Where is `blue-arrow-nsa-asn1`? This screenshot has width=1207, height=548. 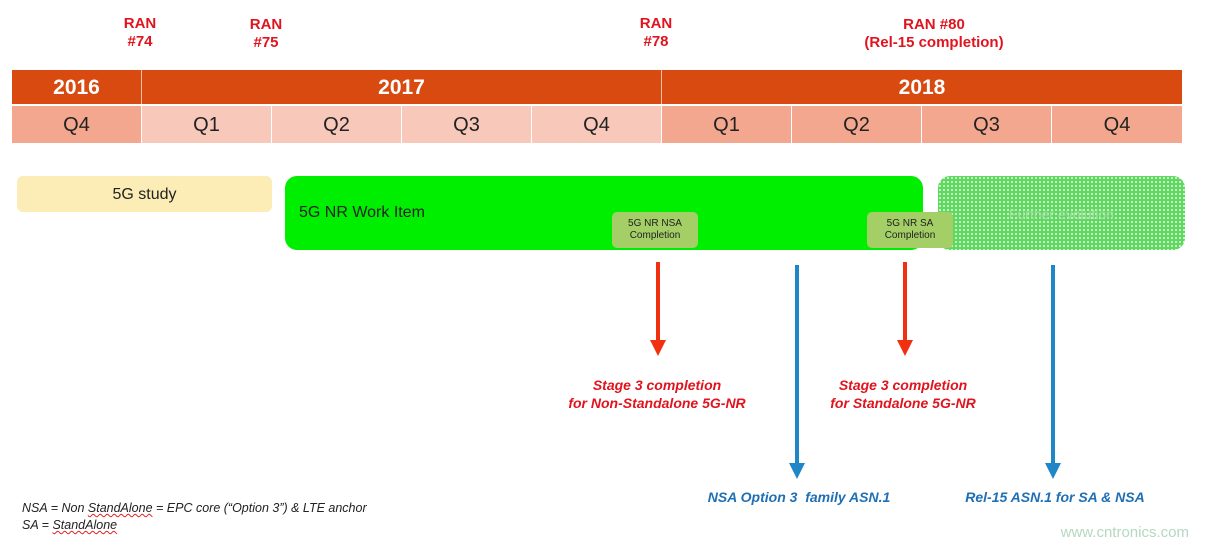
blue-arrow-nsa-asn1 is located at coordinates (797, 372).